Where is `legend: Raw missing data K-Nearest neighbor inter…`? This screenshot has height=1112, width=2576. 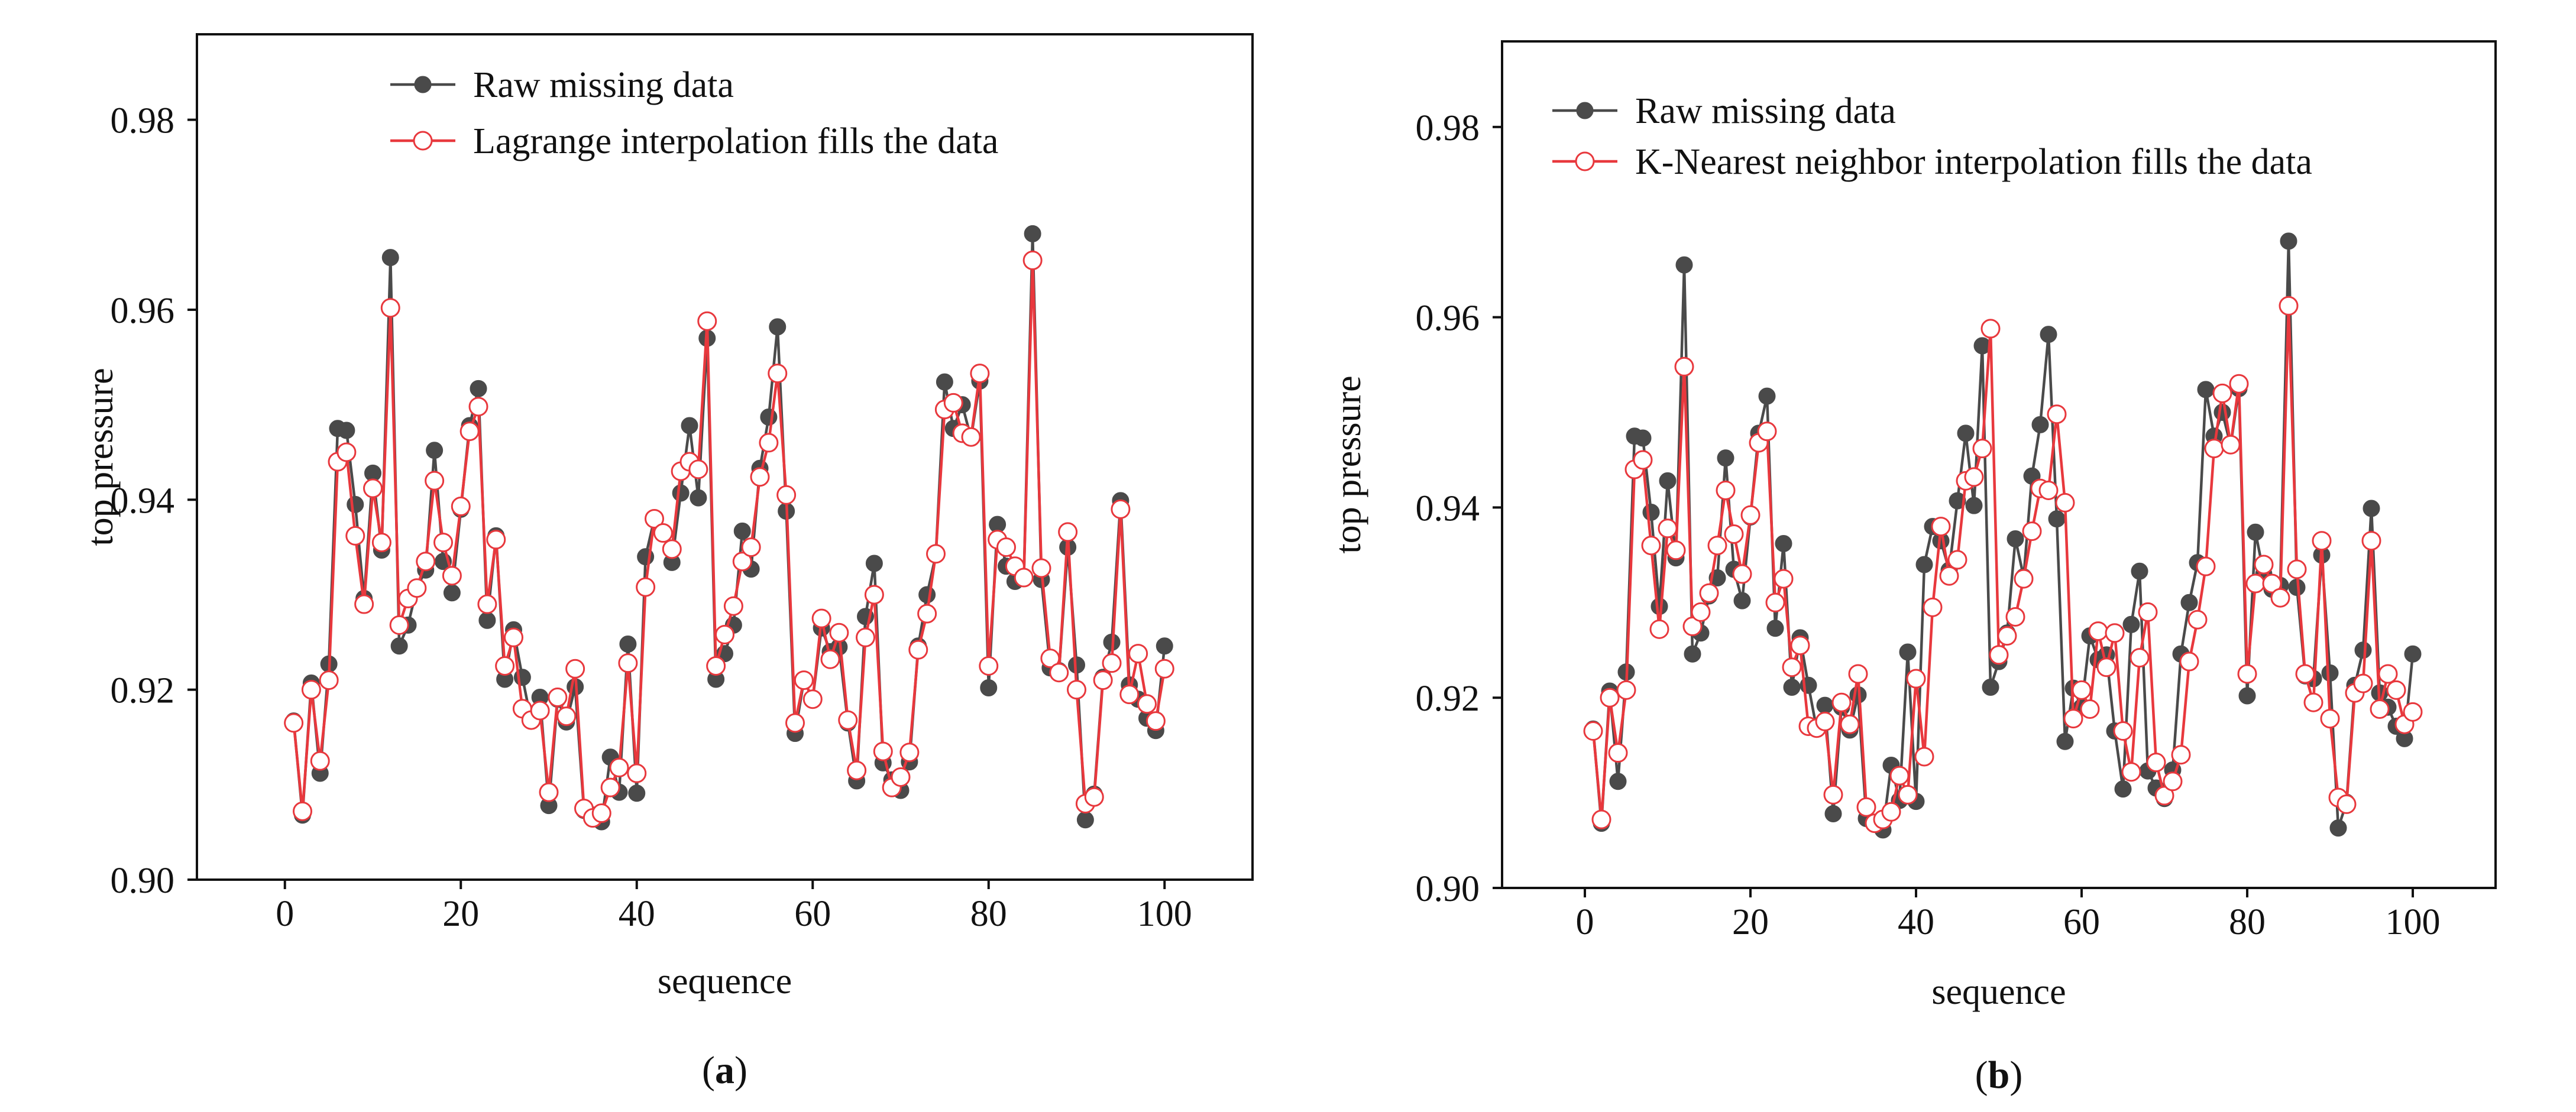 legend: Raw missing data K-Nearest neighbor inter… is located at coordinates (1932, 136).